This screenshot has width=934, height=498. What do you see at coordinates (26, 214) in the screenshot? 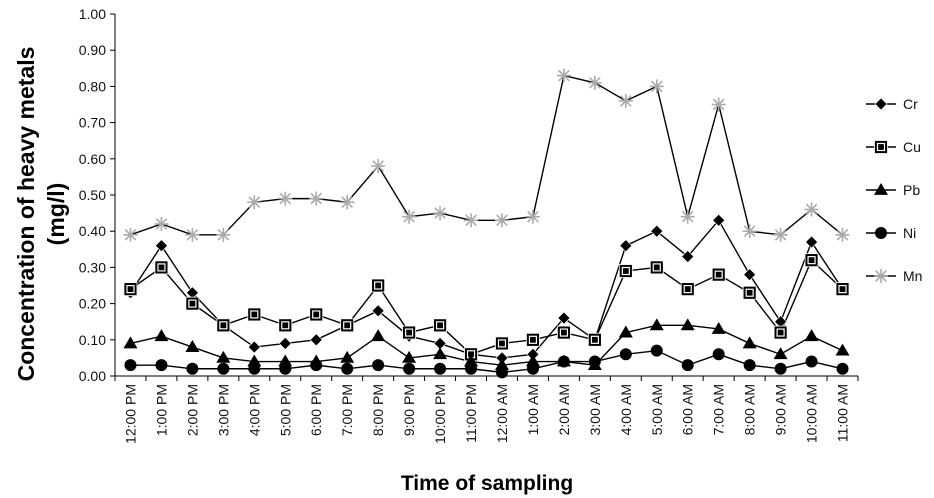
I see `y-axis-title-line1: Concentration of heavy metals` at bounding box center [26, 214].